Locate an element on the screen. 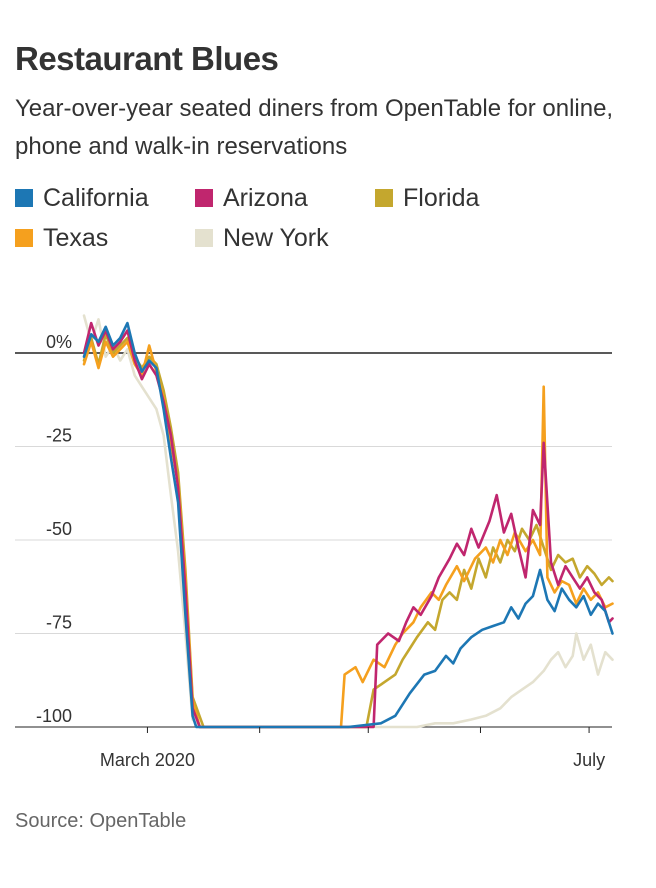 This screenshot has width=656, height=888. legend-label-california: California is located at coordinates (96, 198).